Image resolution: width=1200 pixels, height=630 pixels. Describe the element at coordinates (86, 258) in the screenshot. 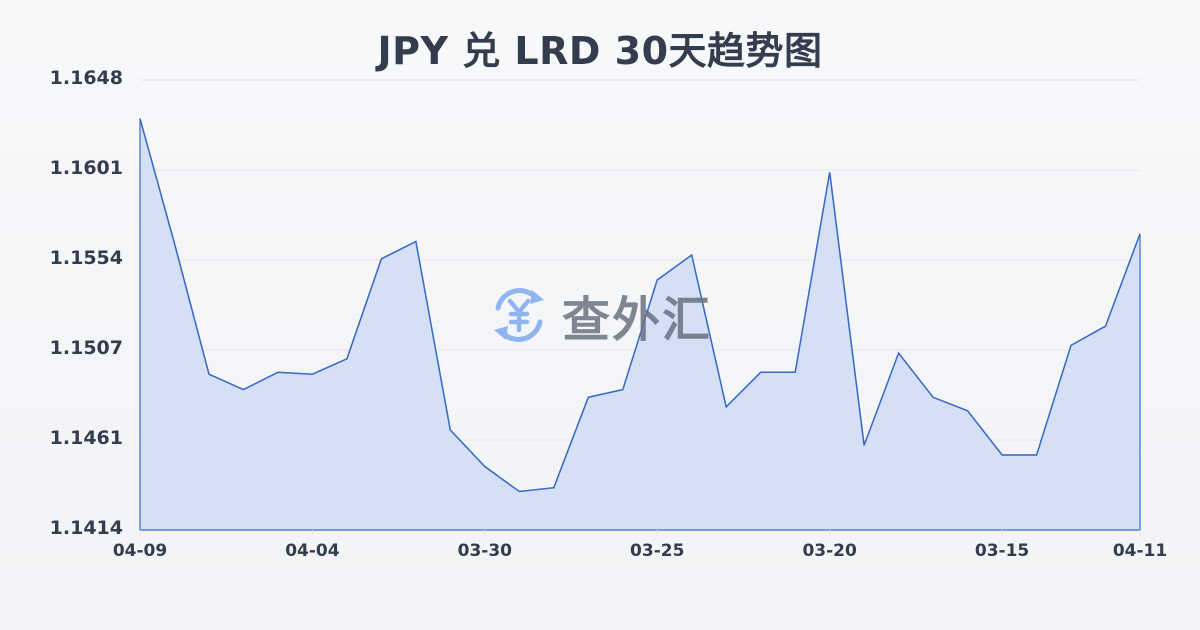

I see `y-tick-label: 1.1554` at that location.